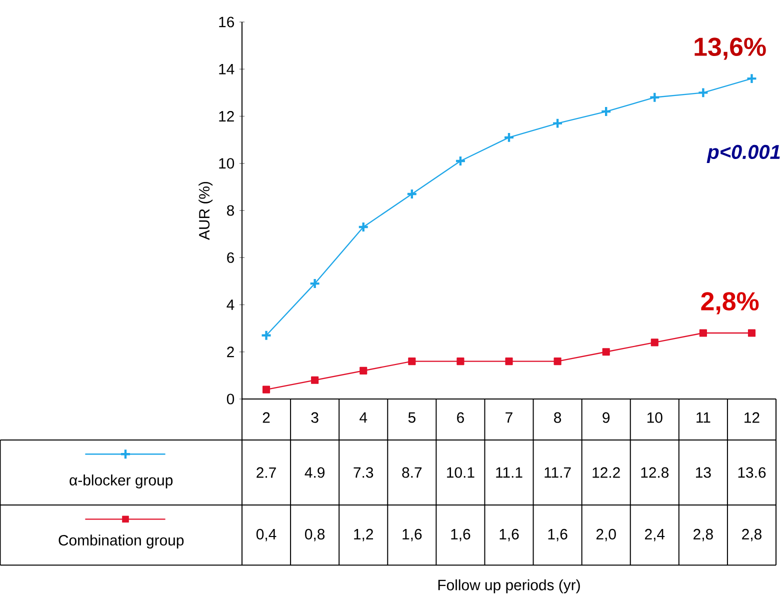 The height and width of the screenshot is (595, 782). I want to click on data-label: 10.1, so click(460, 472).